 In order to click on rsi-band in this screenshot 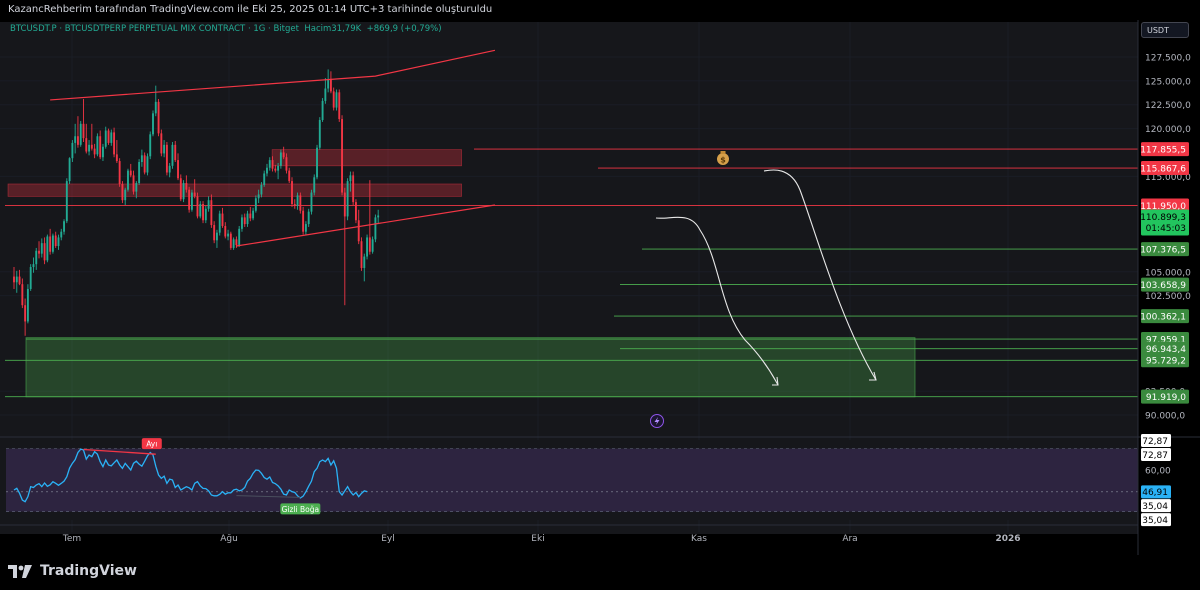, I will do `click(572, 480)`.